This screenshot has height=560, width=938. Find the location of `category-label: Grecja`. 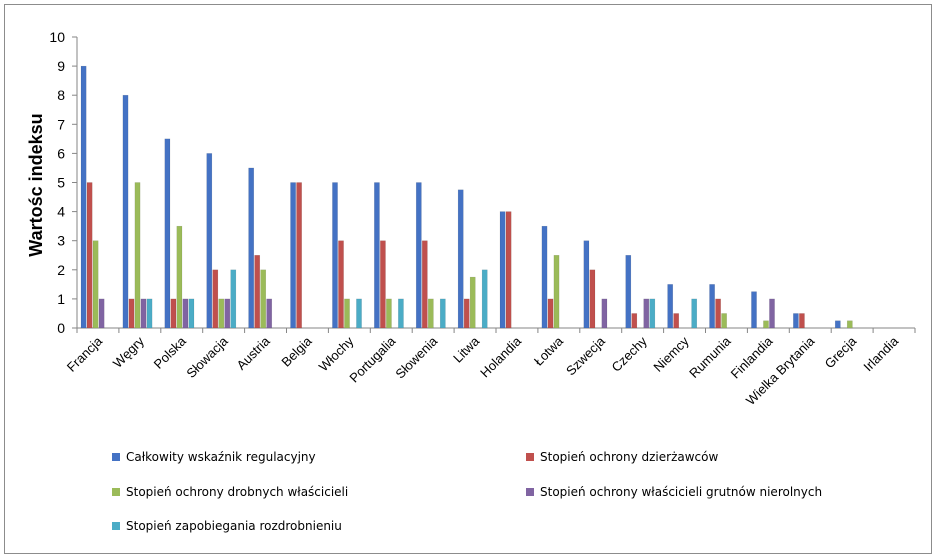

category-label: Grecja is located at coordinates (841, 352).